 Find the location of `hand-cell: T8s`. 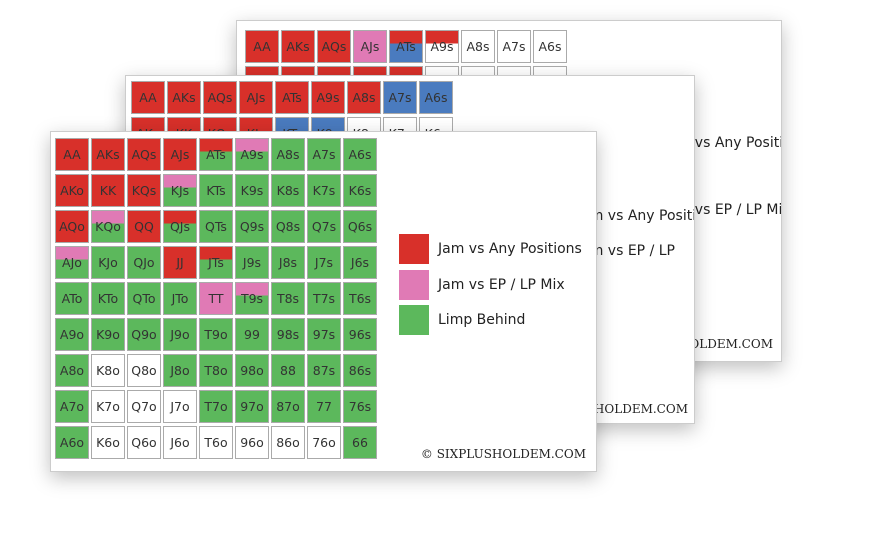

hand-cell: T8s is located at coordinates (288, 298).